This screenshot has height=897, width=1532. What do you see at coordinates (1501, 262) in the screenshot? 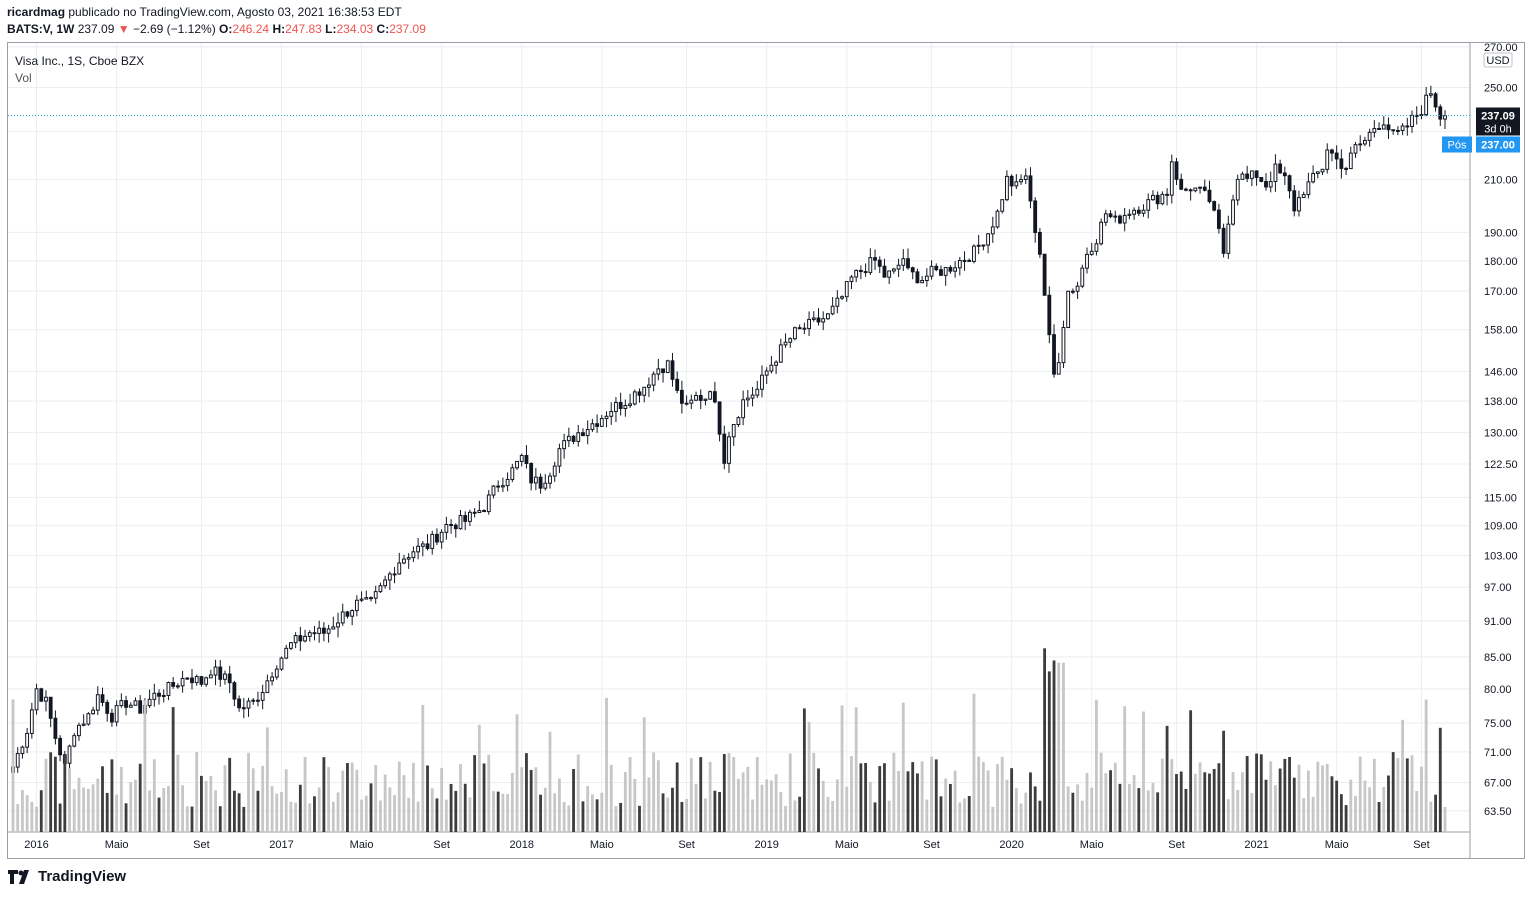
I see `y-tick-label: 180.00` at bounding box center [1501, 262].